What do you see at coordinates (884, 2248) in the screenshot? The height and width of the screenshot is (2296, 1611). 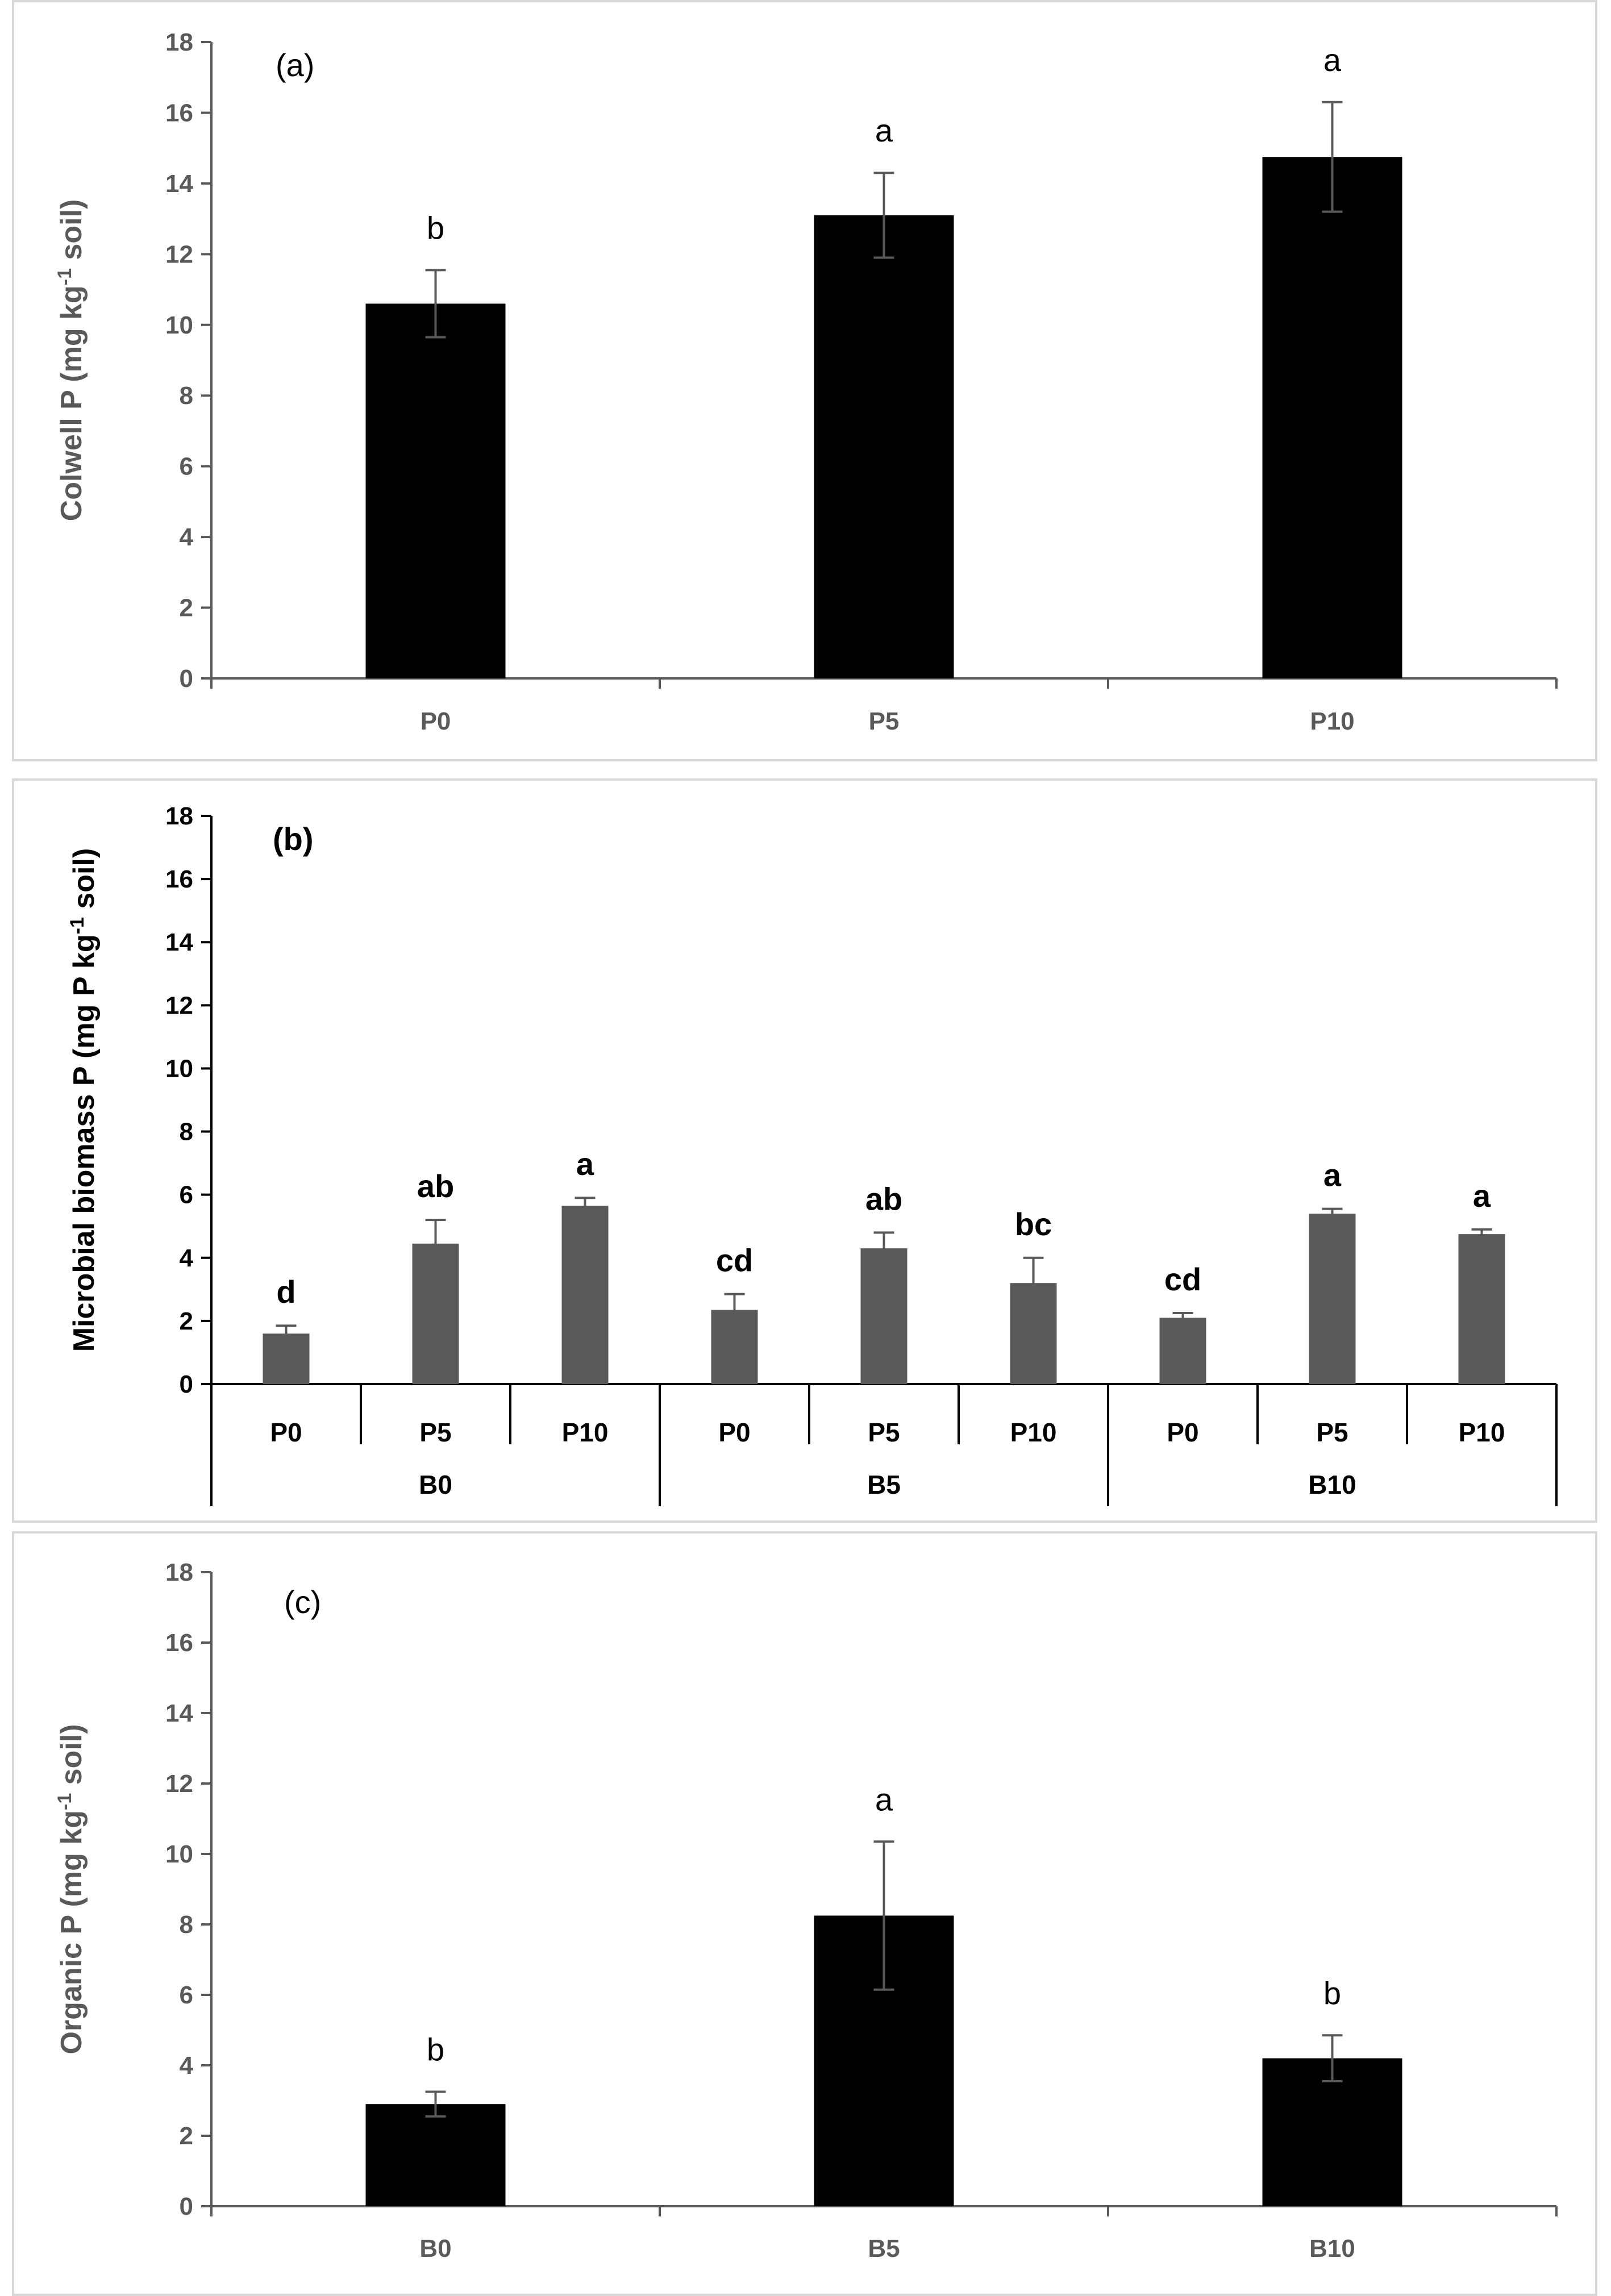 I see `x-tick-label: B5` at bounding box center [884, 2248].